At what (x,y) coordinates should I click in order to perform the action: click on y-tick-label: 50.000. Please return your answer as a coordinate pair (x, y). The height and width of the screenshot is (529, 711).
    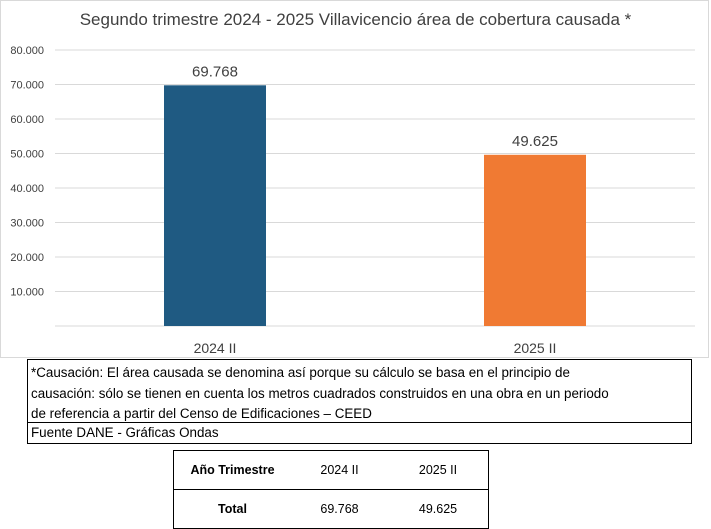
    Looking at the image, I should click on (27, 155).